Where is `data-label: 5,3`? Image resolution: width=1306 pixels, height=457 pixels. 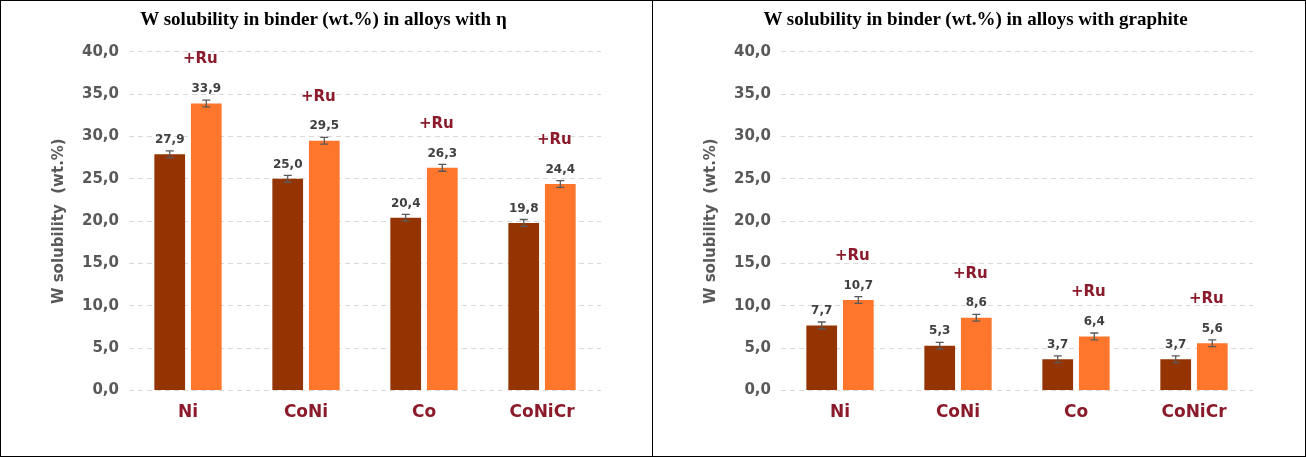 data-label: 5,3 is located at coordinates (940, 330).